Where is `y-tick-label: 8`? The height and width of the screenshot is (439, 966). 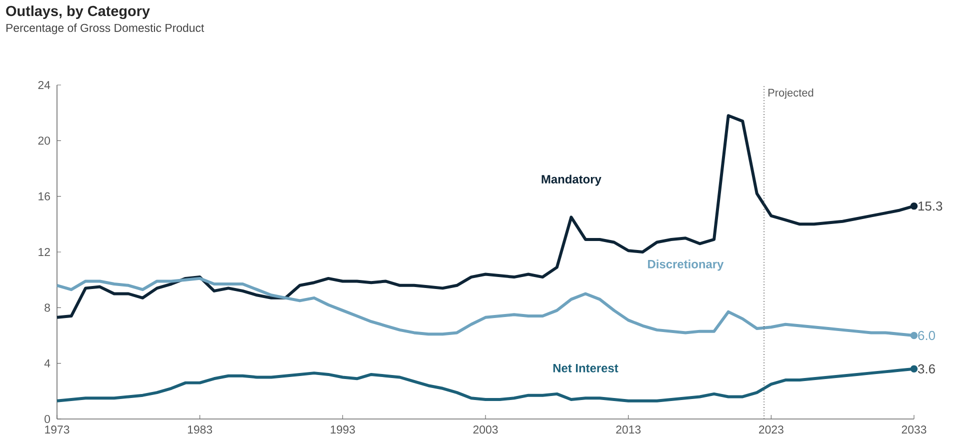
y-tick-label: 8 is located at coordinates (47, 308).